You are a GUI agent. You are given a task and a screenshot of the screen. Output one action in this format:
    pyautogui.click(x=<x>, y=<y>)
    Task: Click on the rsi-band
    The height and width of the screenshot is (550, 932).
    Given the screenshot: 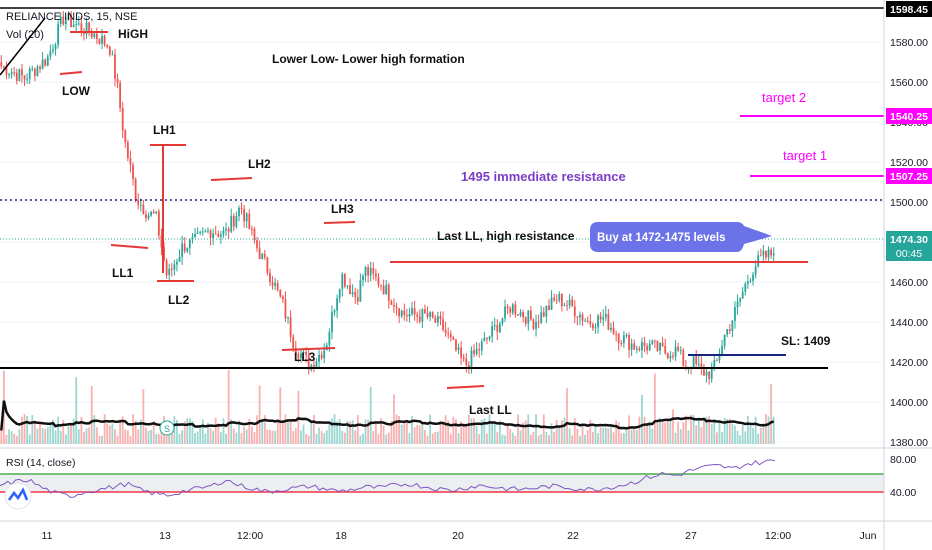 What is the action you would take?
    pyautogui.click(x=442, y=483)
    